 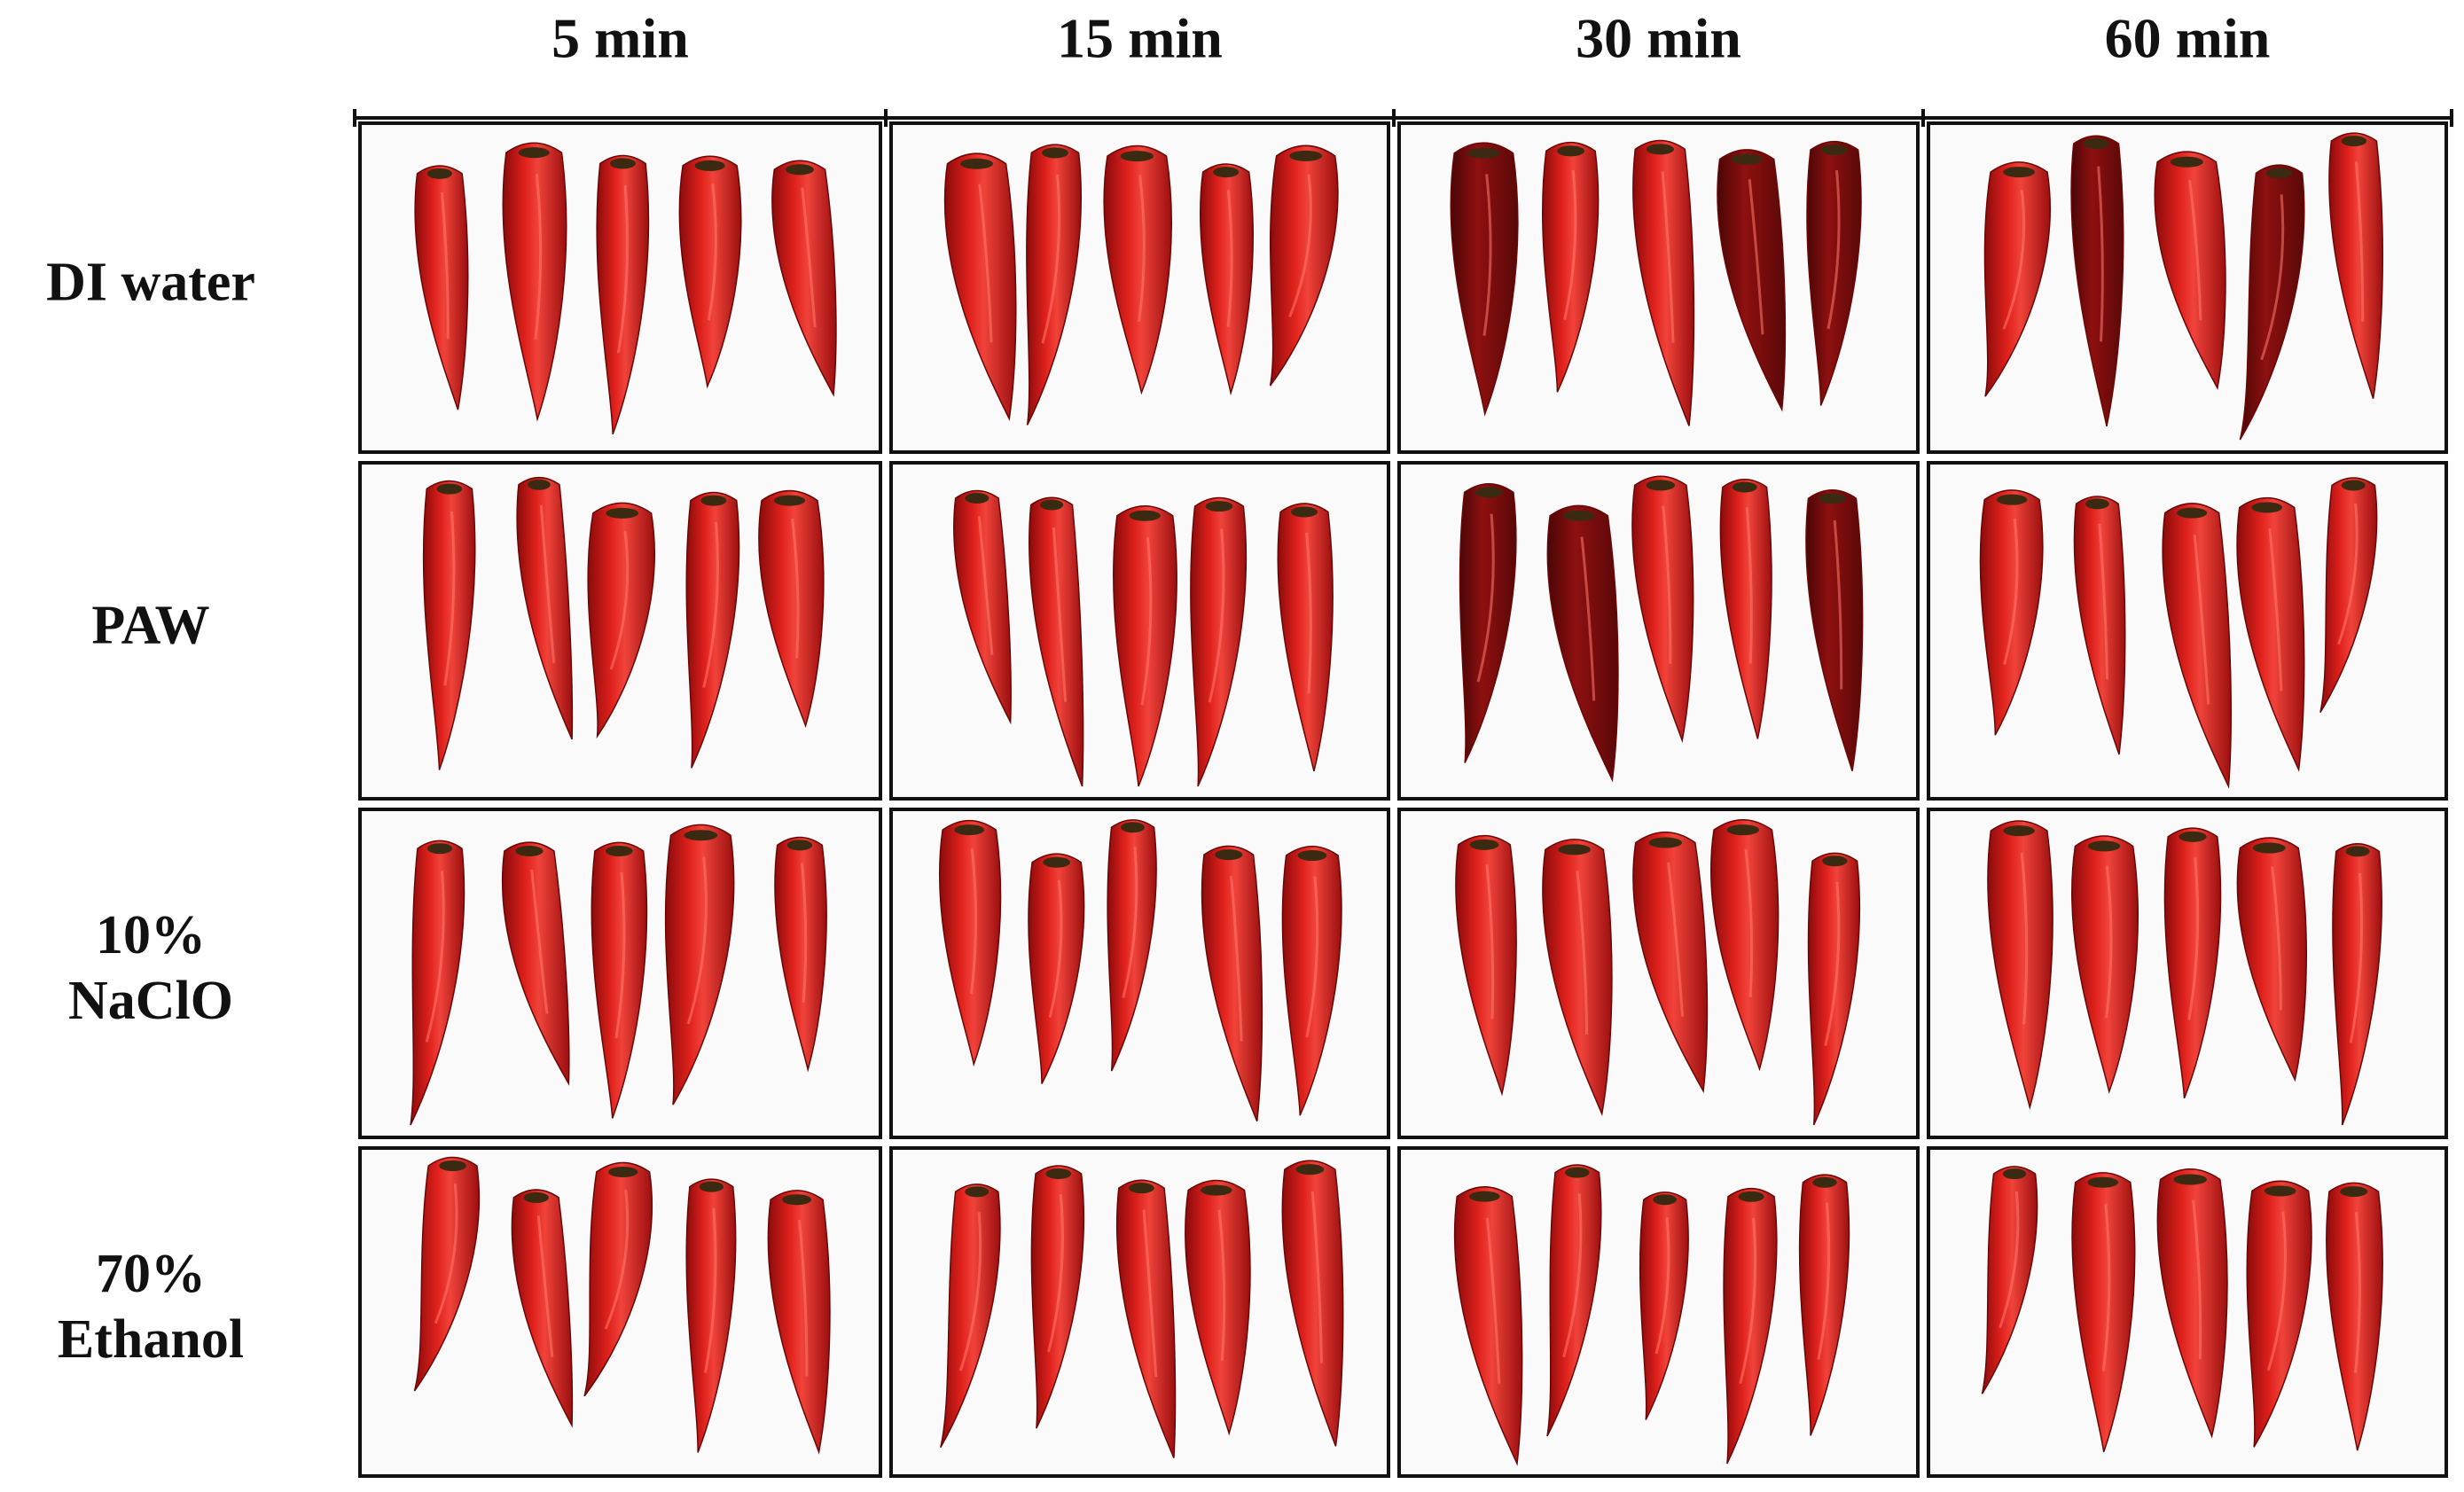 I want to click on row-label: NaClO, so click(x=151, y=1001).